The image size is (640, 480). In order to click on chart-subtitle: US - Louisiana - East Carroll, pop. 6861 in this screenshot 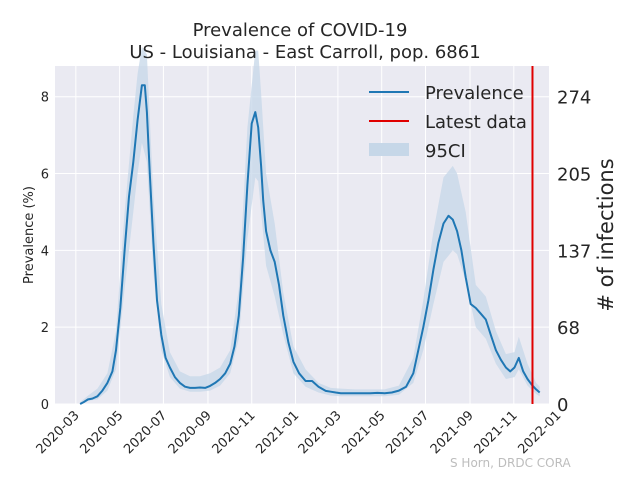, I will do `click(304, 52)`.